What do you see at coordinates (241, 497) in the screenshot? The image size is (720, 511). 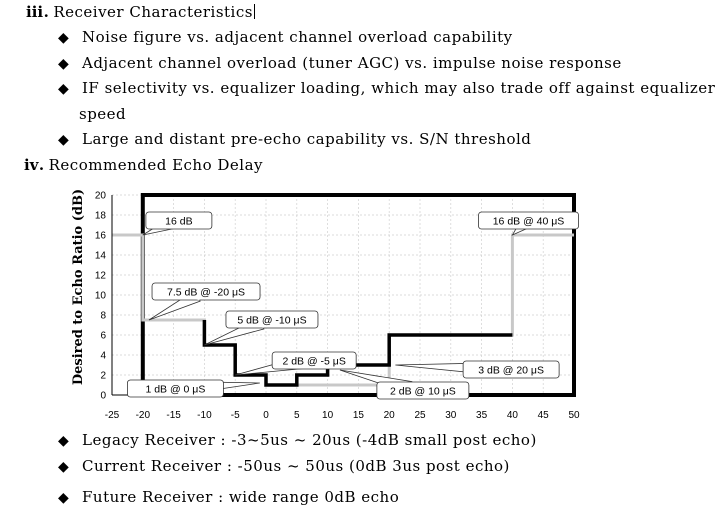 I see `receiver-text: Future Receiver : wide range 0dB echo` at bounding box center [241, 497].